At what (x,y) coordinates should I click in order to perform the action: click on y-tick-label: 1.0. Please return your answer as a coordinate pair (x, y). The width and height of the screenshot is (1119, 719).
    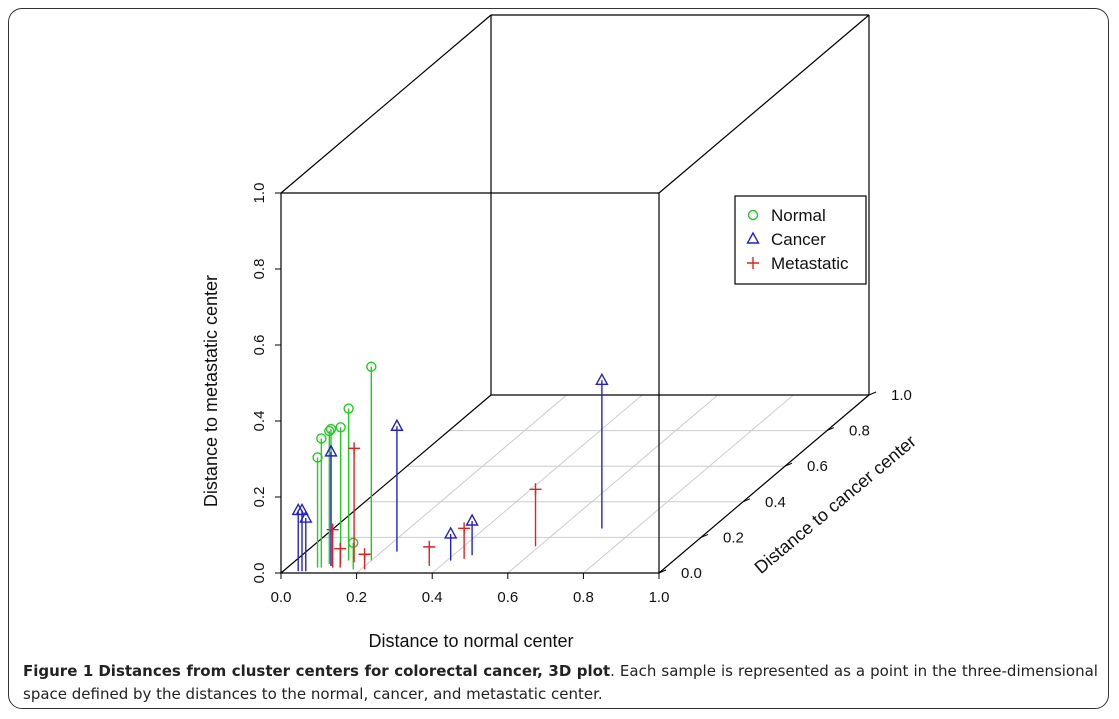
    Looking at the image, I should click on (901, 395).